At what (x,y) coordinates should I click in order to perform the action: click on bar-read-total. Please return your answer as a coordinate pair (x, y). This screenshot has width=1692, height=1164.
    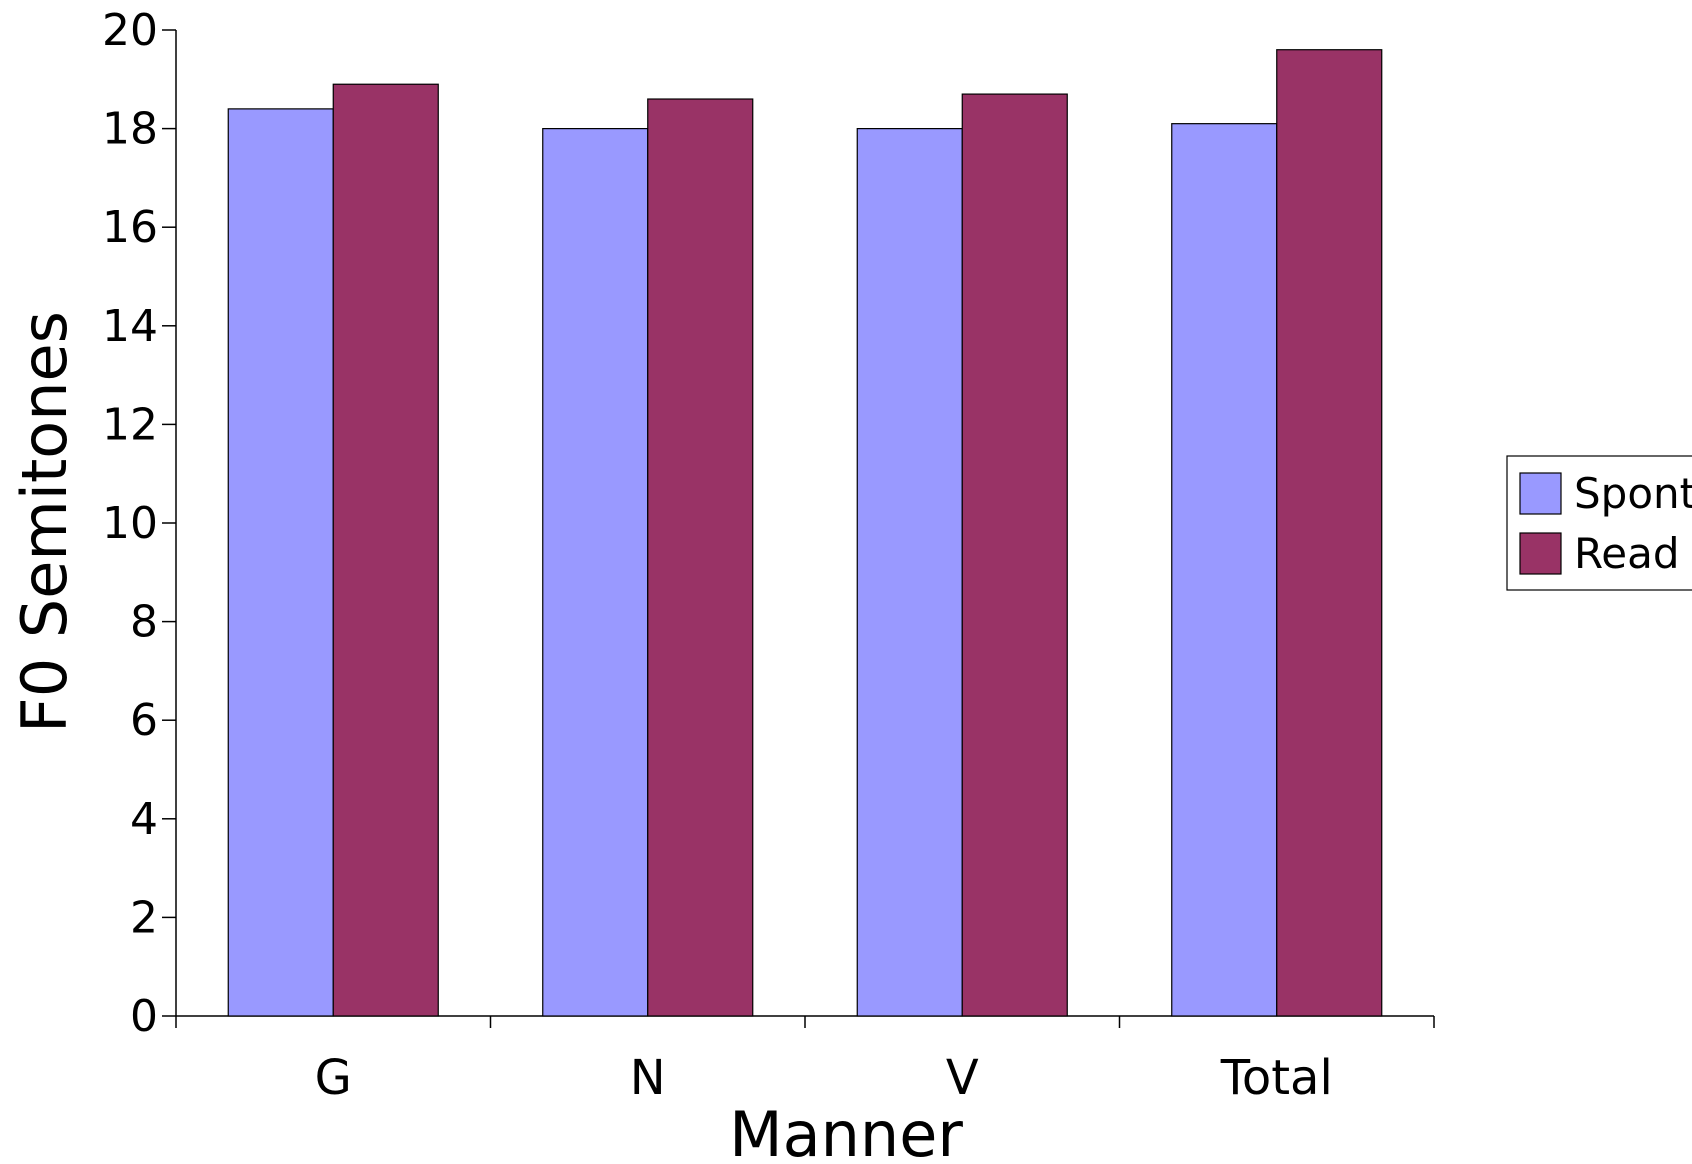
    Looking at the image, I should click on (1329, 533).